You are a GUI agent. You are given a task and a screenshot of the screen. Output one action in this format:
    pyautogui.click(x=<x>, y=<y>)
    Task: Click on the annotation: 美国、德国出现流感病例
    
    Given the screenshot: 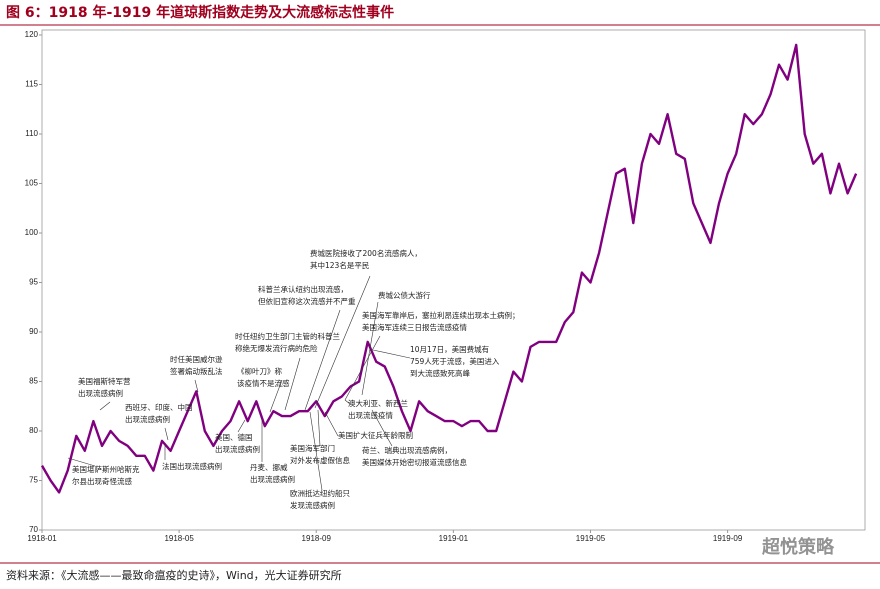 What is the action you would take?
    pyautogui.click(x=237, y=443)
    